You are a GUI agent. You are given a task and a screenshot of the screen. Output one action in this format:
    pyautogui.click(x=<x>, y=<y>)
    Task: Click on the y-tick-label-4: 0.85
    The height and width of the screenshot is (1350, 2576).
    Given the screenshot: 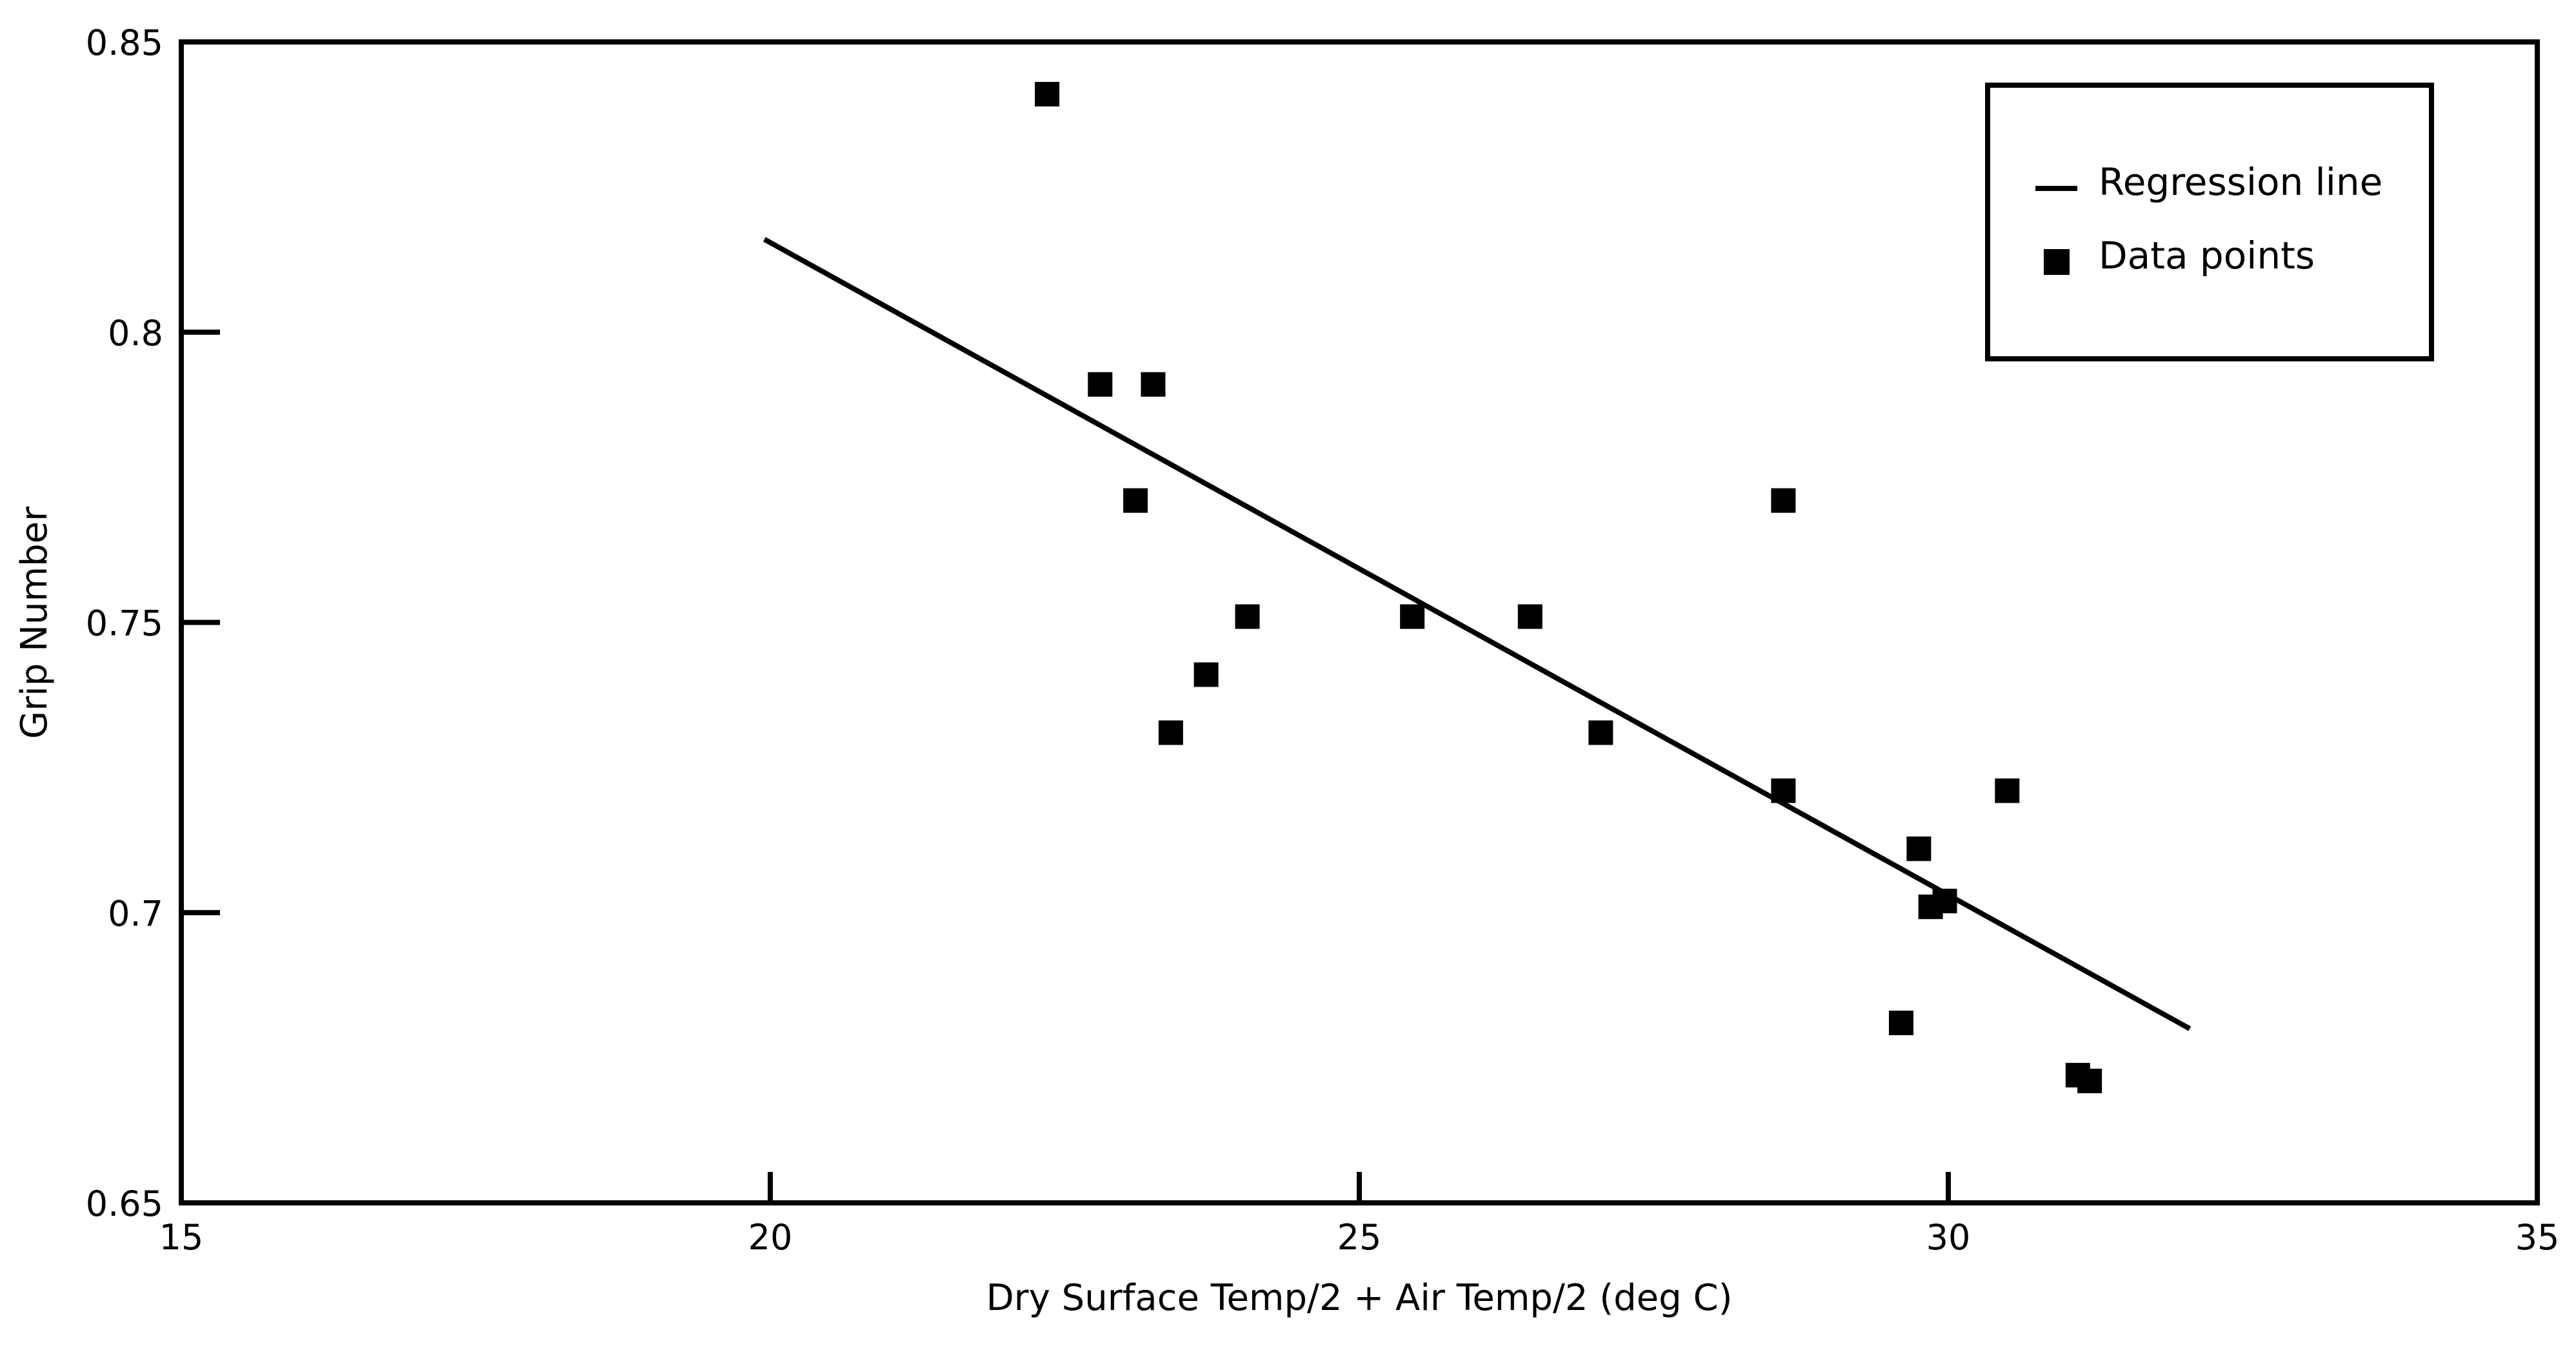 What is the action you would take?
    pyautogui.click(x=124, y=43)
    